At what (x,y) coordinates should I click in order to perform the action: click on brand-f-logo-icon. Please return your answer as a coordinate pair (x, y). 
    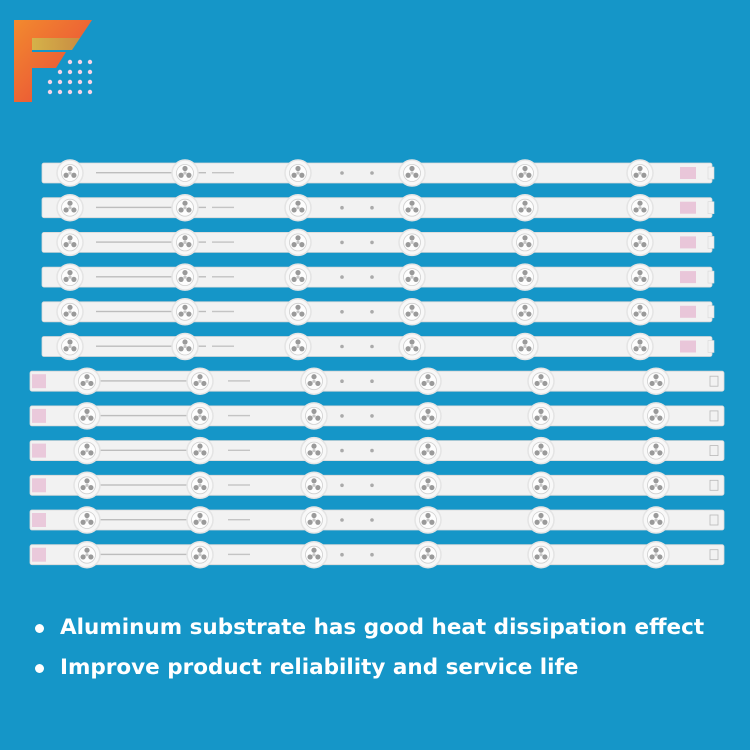
    Looking at the image, I should click on (53, 61).